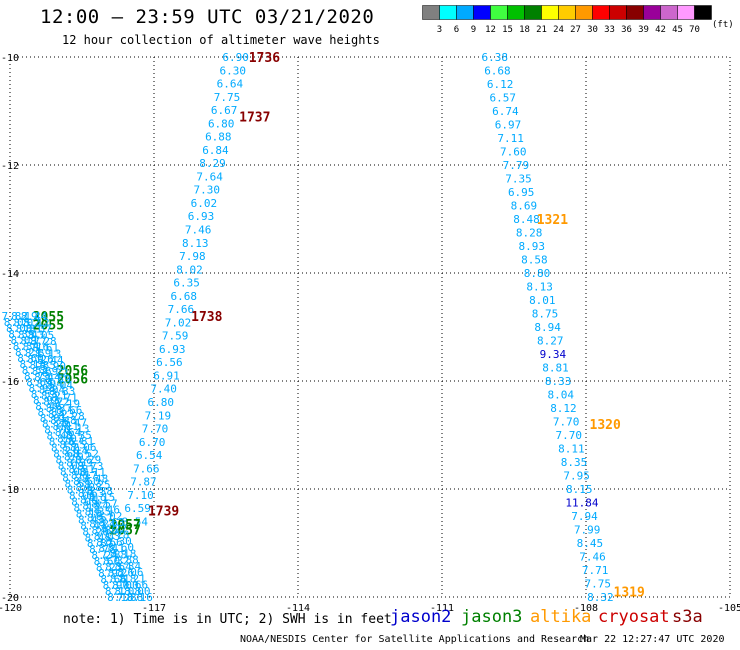 This screenshot has height=650, width=740. What do you see at coordinates (10, 166) in the screenshot?
I see `y-tick-label: -12` at bounding box center [10, 166].